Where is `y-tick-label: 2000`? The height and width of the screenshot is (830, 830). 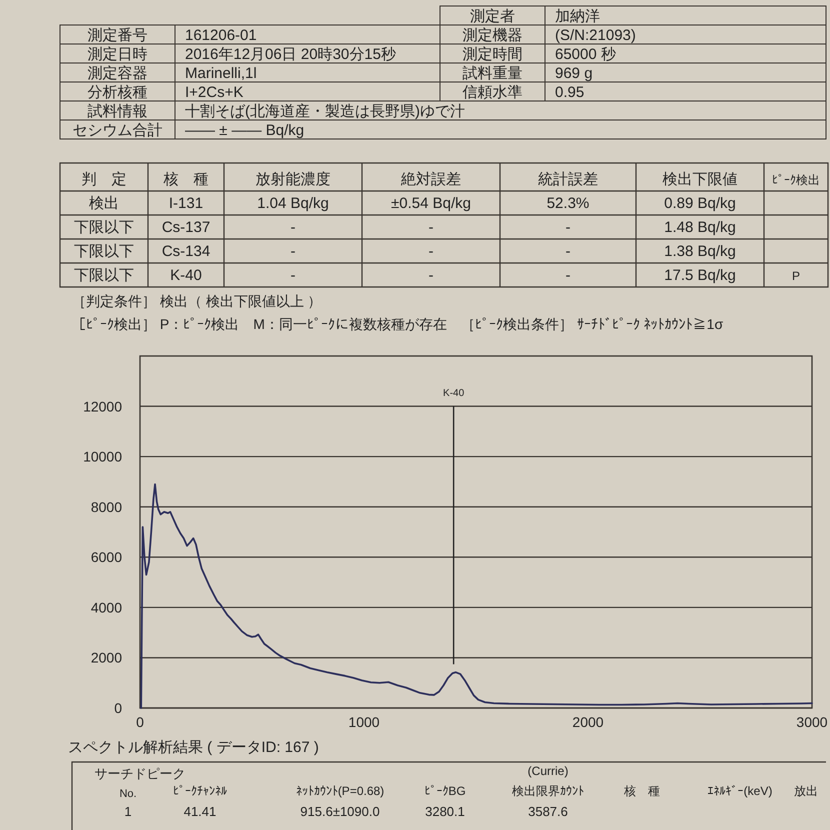 y-tick-label: 2000 is located at coordinates (106, 658).